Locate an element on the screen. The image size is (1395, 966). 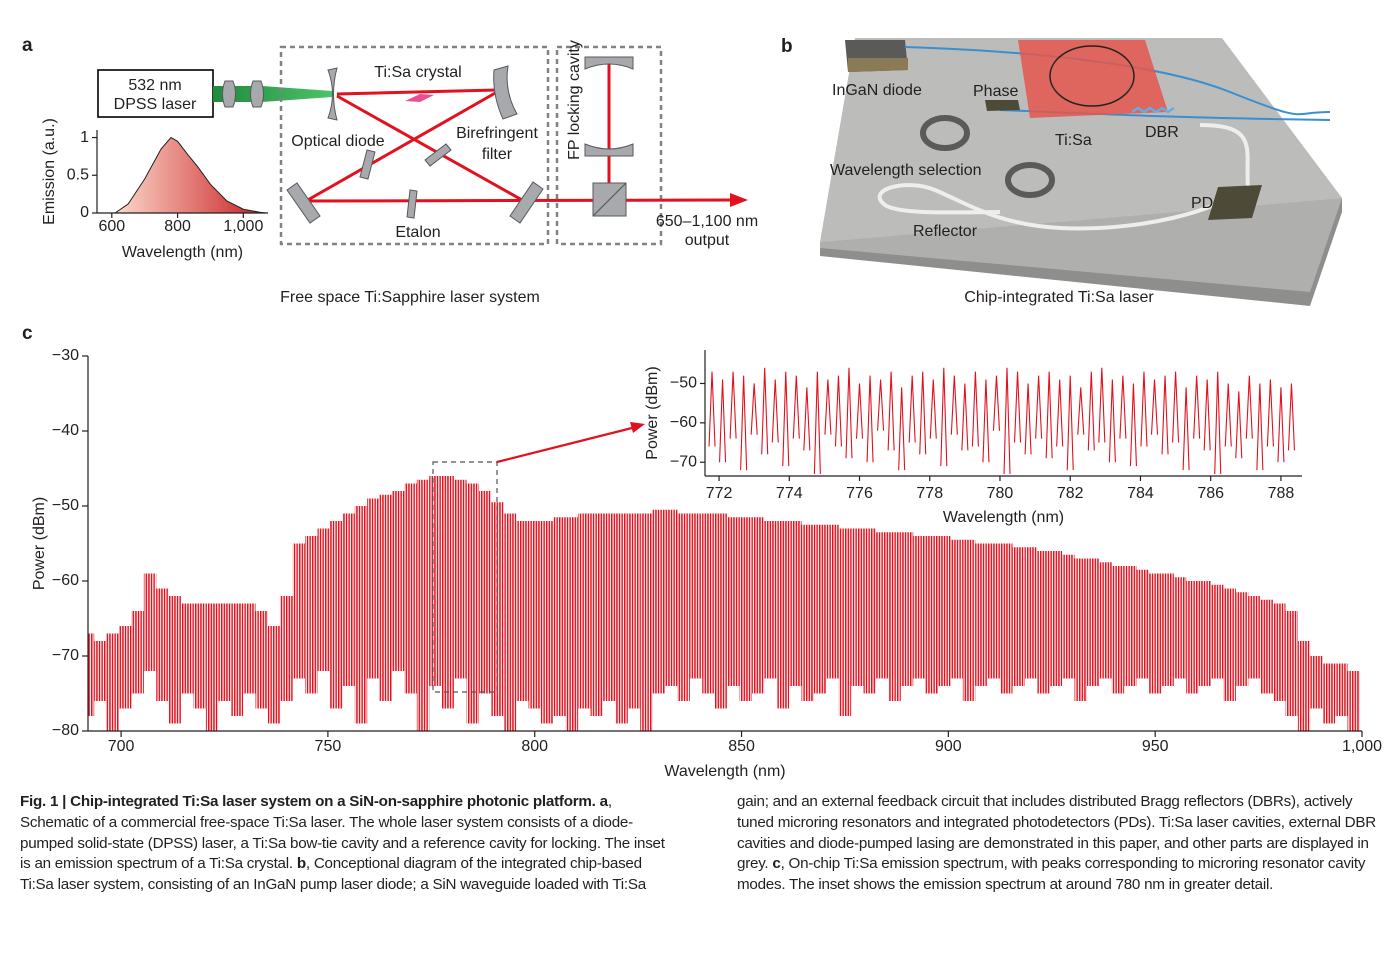
x-axis-label: Wavelength (nm) is located at coordinates (724, 771).